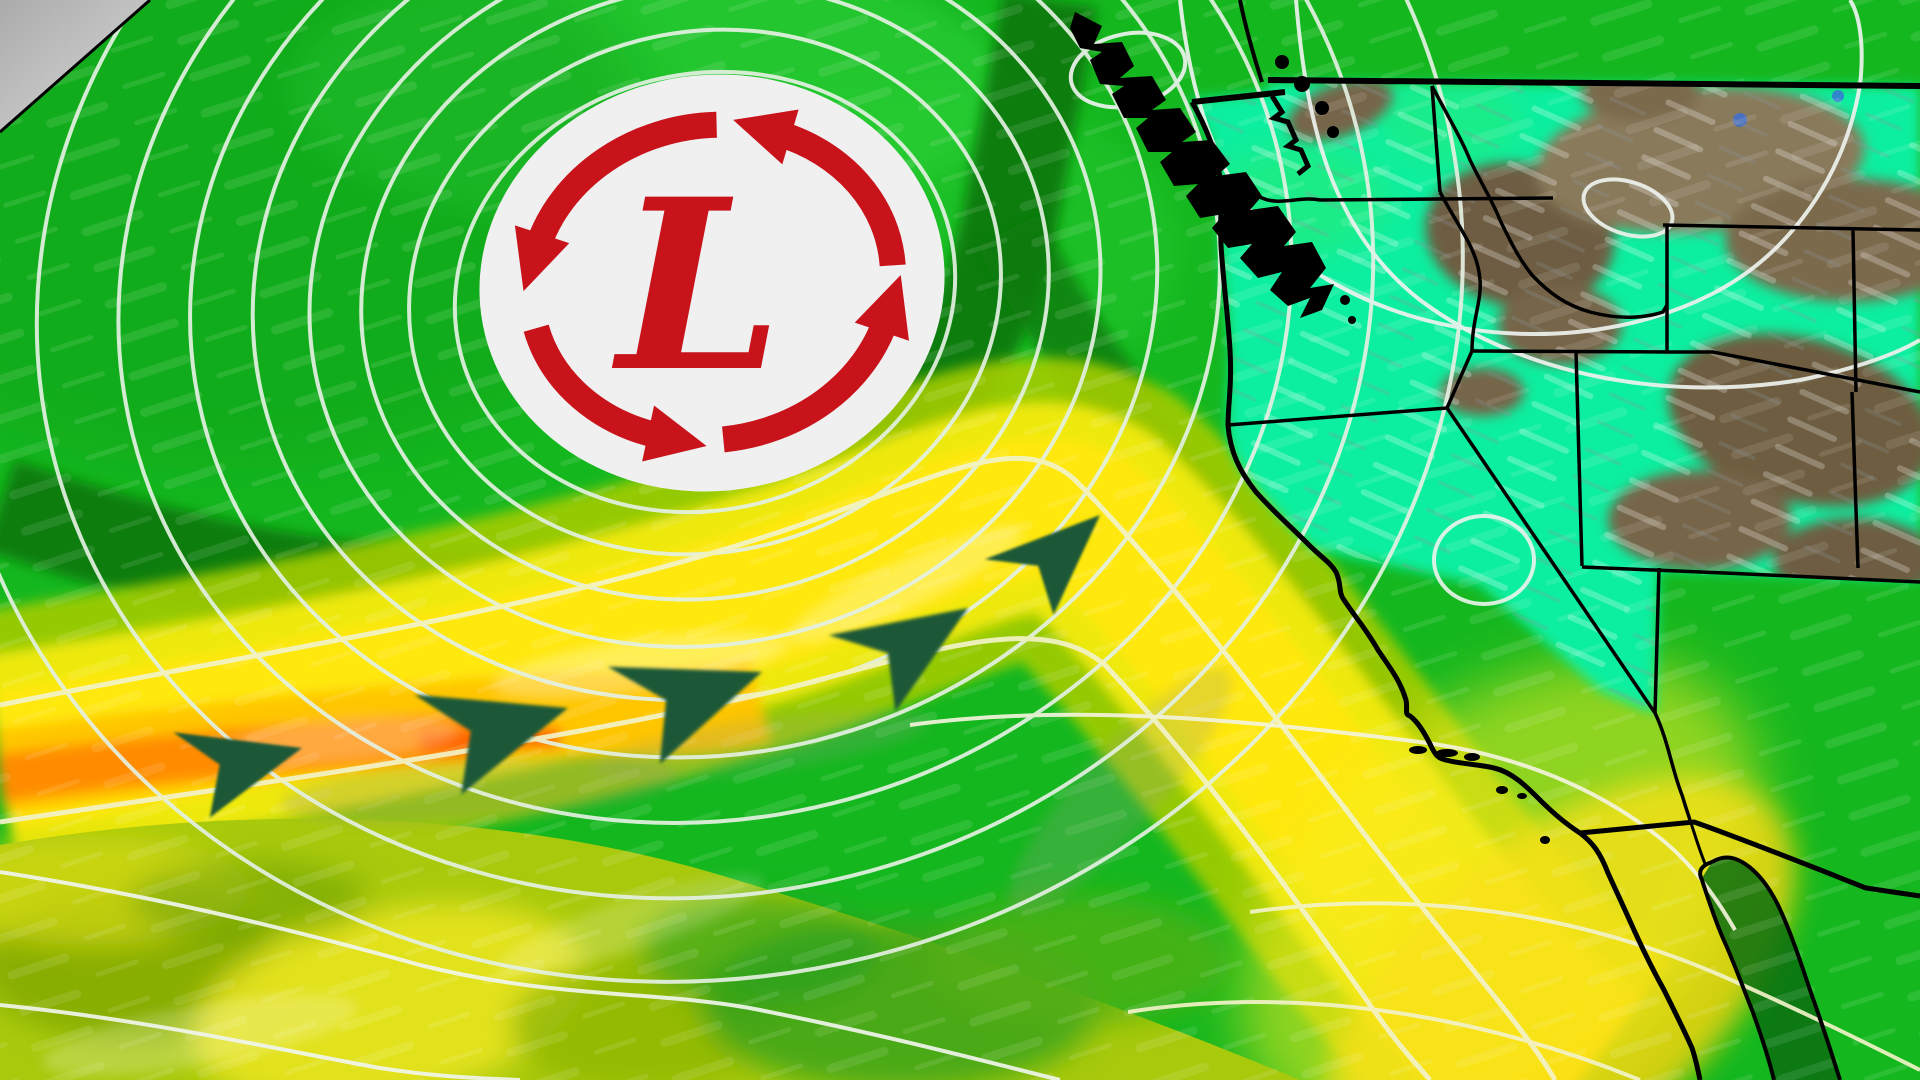 This screenshot has width=1920, height=1080. What do you see at coordinates (1238, 97) in the screenshot?
I see `strait-of-juan-de-fuca` at bounding box center [1238, 97].